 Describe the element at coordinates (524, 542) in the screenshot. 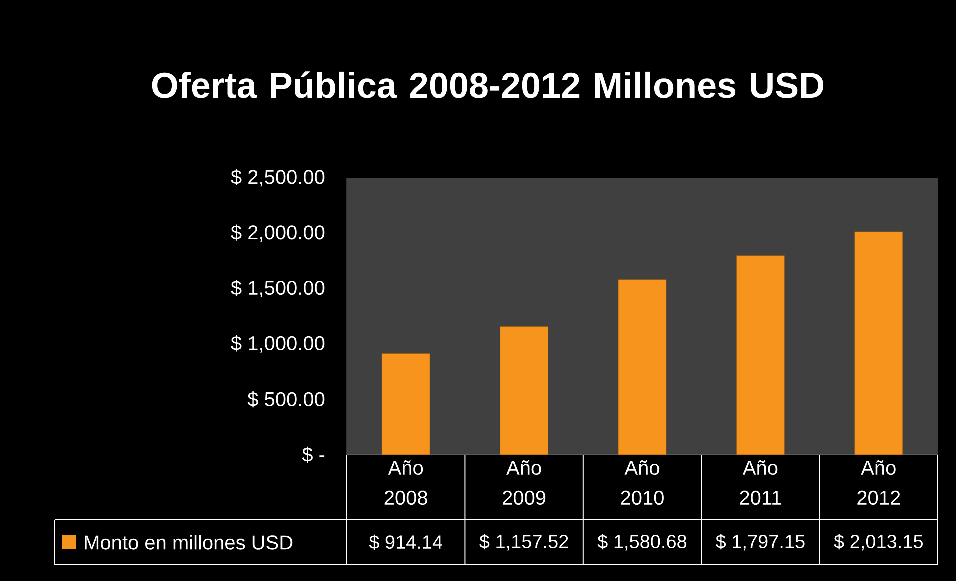

I see `data-label: $ 1,157.52` at that location.